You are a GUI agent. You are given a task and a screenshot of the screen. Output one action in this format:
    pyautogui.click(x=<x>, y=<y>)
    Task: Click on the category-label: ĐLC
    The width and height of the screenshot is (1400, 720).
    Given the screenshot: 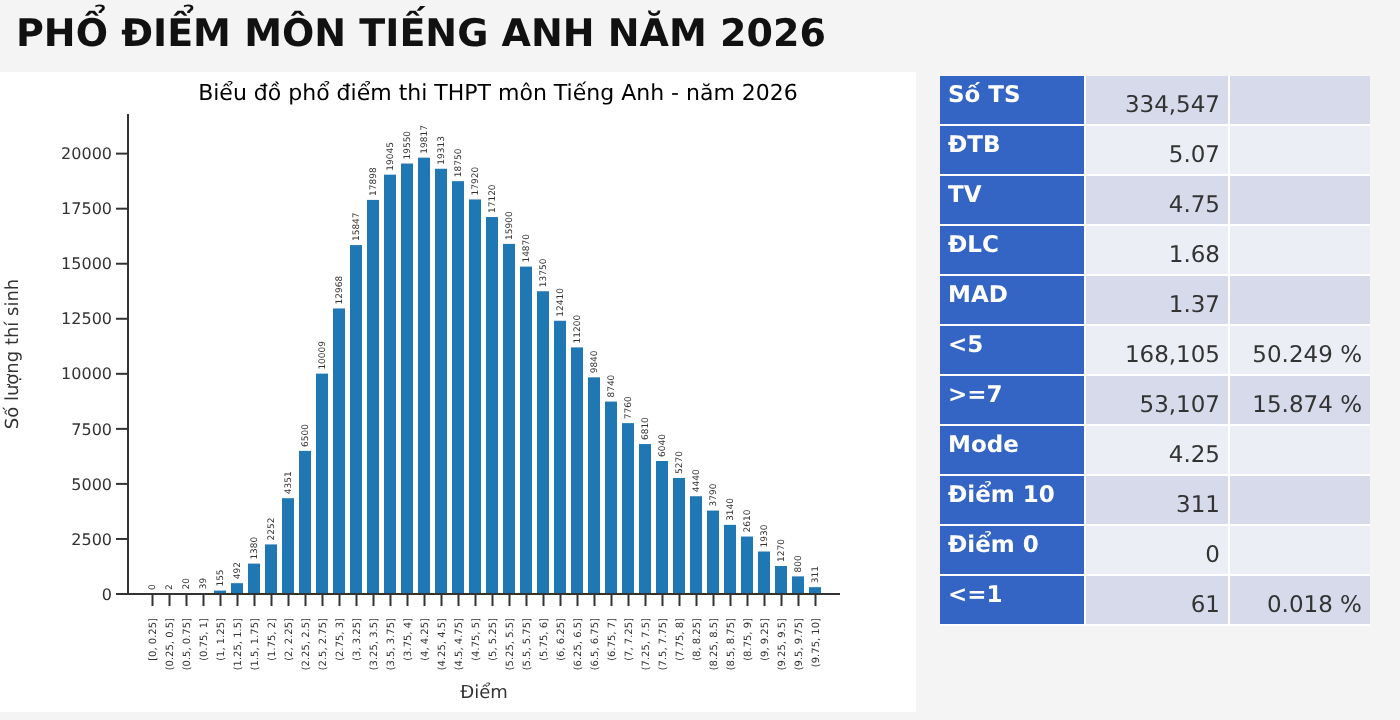 What is the action you would take?
    pyautogui.click(x=1012, y=250)
    